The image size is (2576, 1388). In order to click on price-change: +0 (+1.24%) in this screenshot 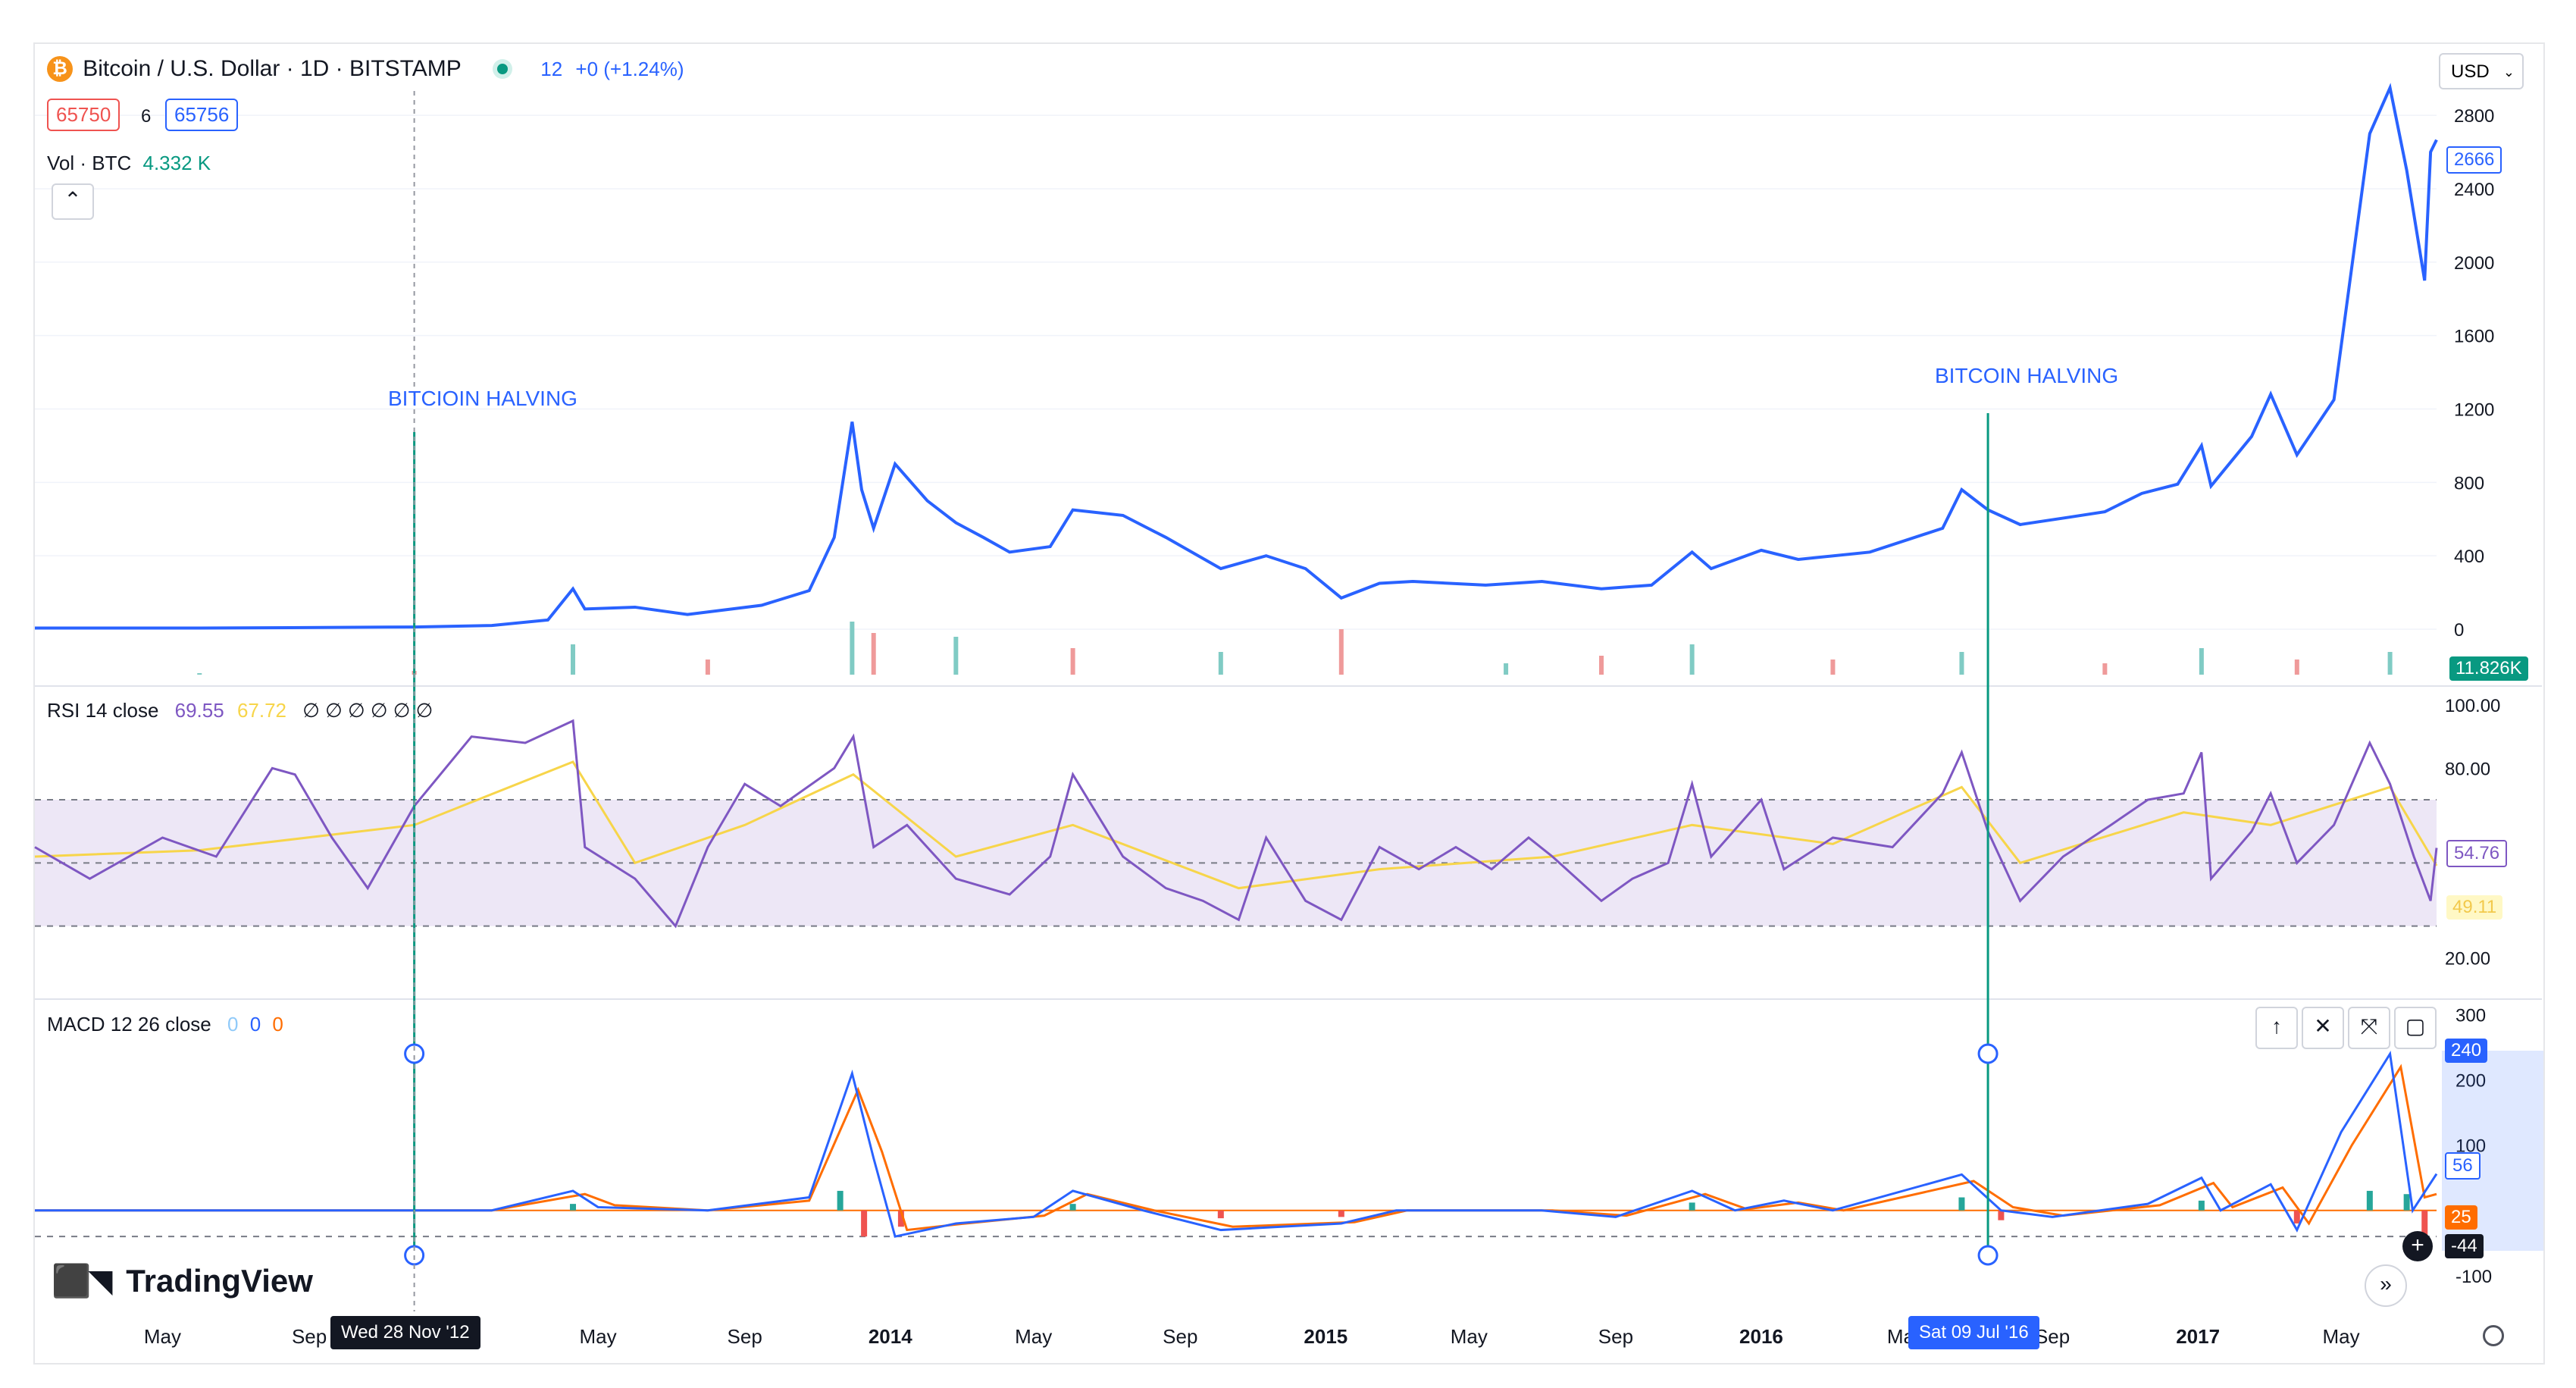, I will do `click(629, 68)`.